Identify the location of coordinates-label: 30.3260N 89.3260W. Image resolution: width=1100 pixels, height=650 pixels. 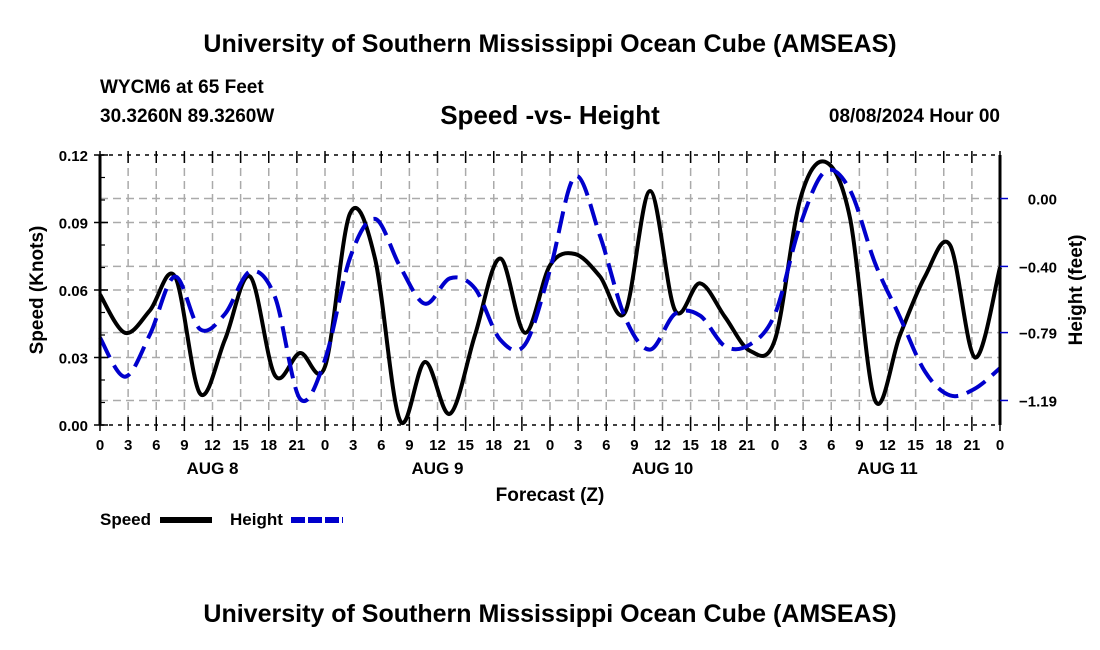
(187, 116).